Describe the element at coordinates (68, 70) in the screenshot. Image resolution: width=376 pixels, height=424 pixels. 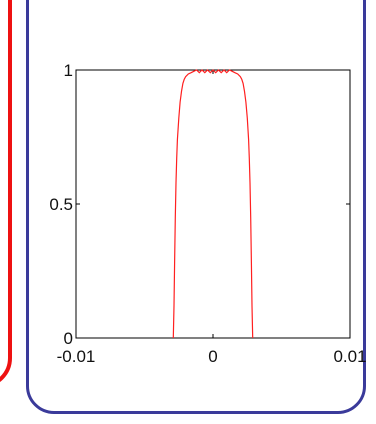
I see `y-tick-label: 1` at that location.